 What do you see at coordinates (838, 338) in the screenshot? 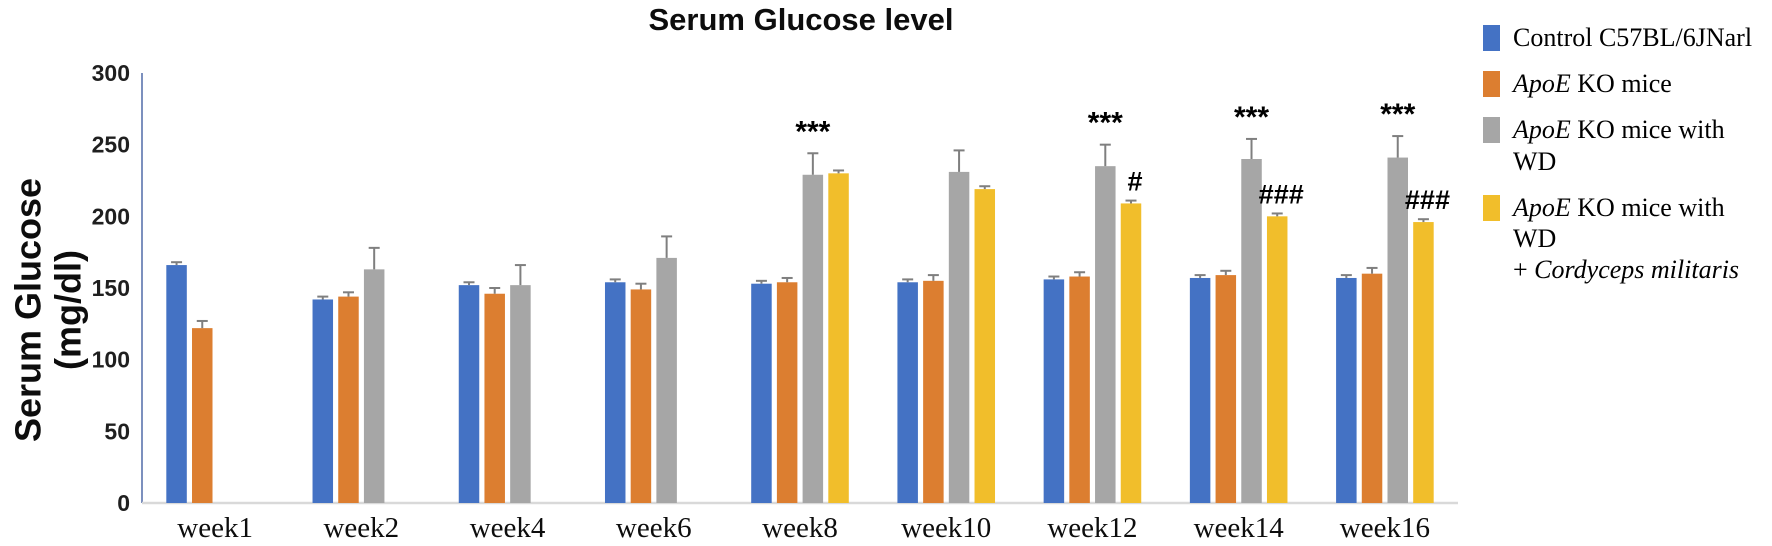
I see `bar-week8-series4` at bounding box center [838, 338].